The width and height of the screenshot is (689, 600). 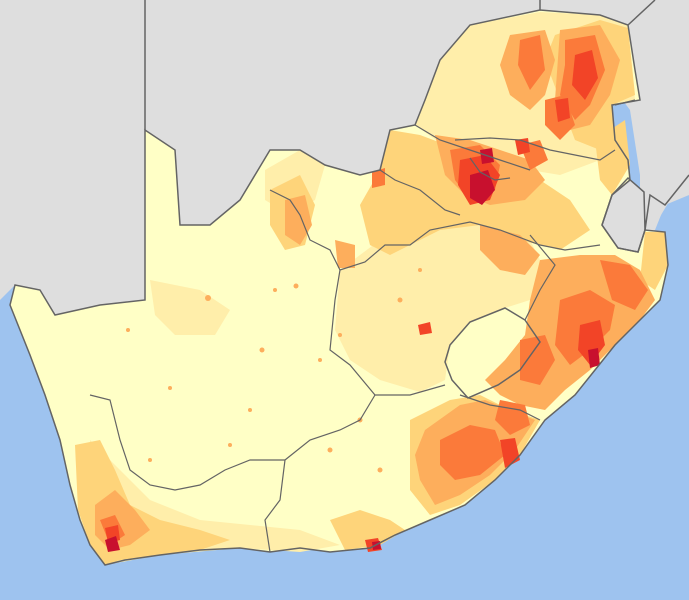 What do you see at coordinates (629, 112) in the screenshot?
I see `neighbour-northeast-region` at bounding box center [629, 112].